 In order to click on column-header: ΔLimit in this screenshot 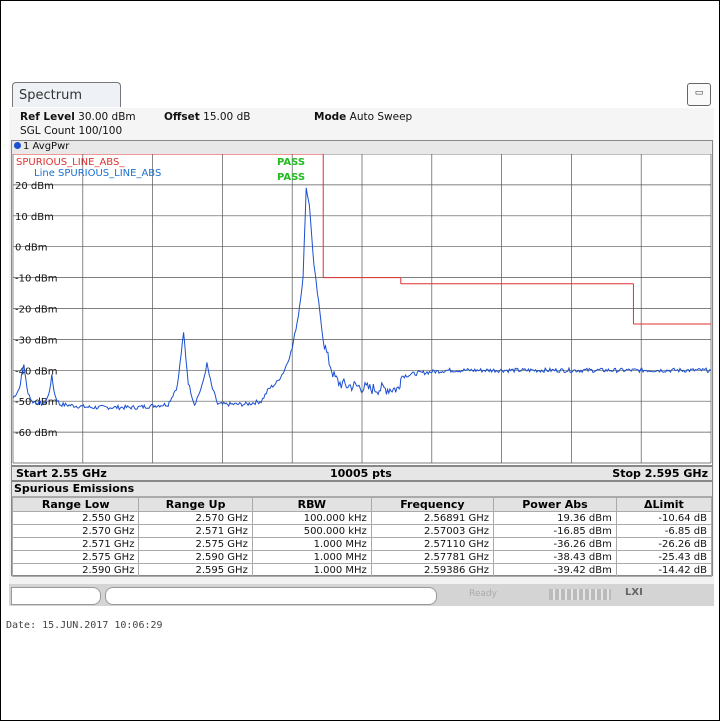, I will do `click(664, 504)`.